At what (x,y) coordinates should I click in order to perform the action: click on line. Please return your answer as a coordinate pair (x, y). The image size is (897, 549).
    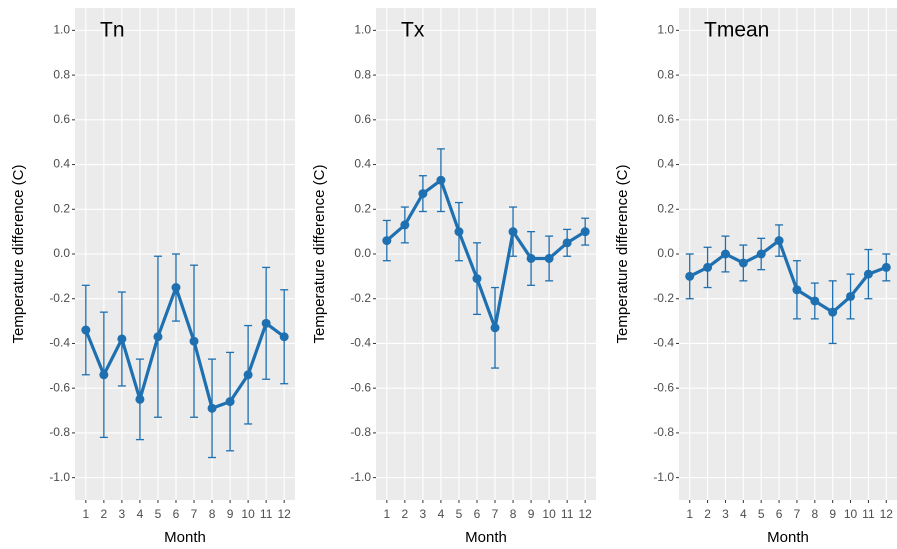
    Looking at the image, I should click on (185, 347).